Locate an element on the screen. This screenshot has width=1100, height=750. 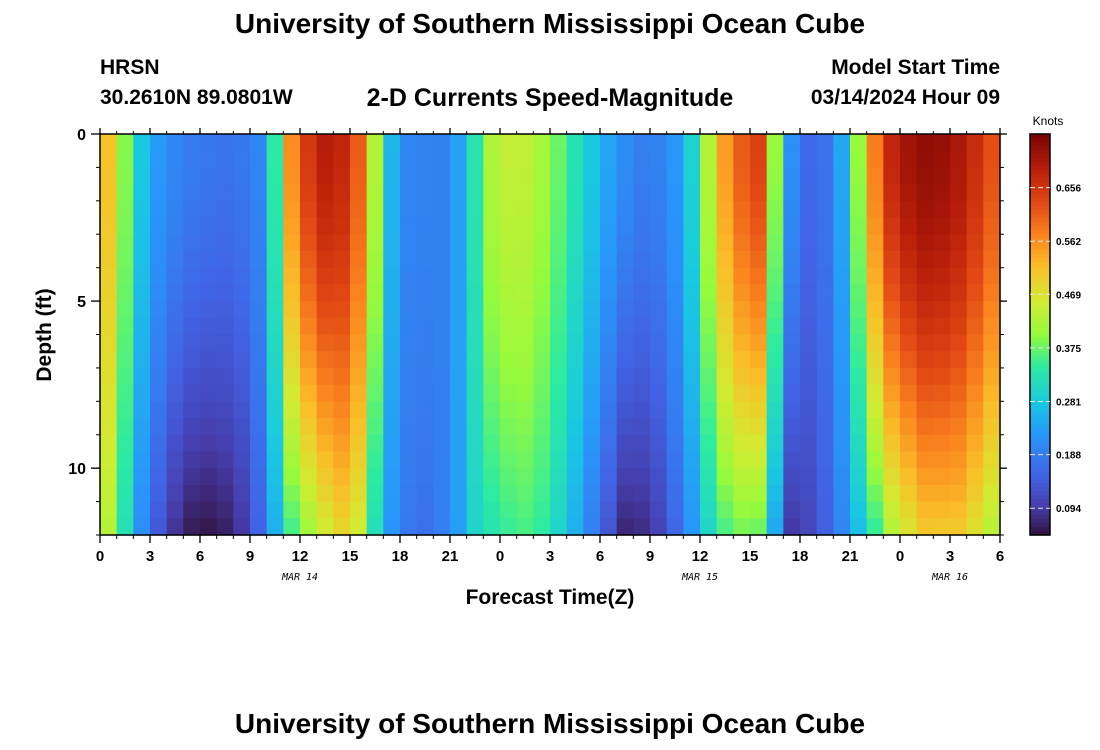
x-tick-label: 12 is located at coordinates (700, 556).